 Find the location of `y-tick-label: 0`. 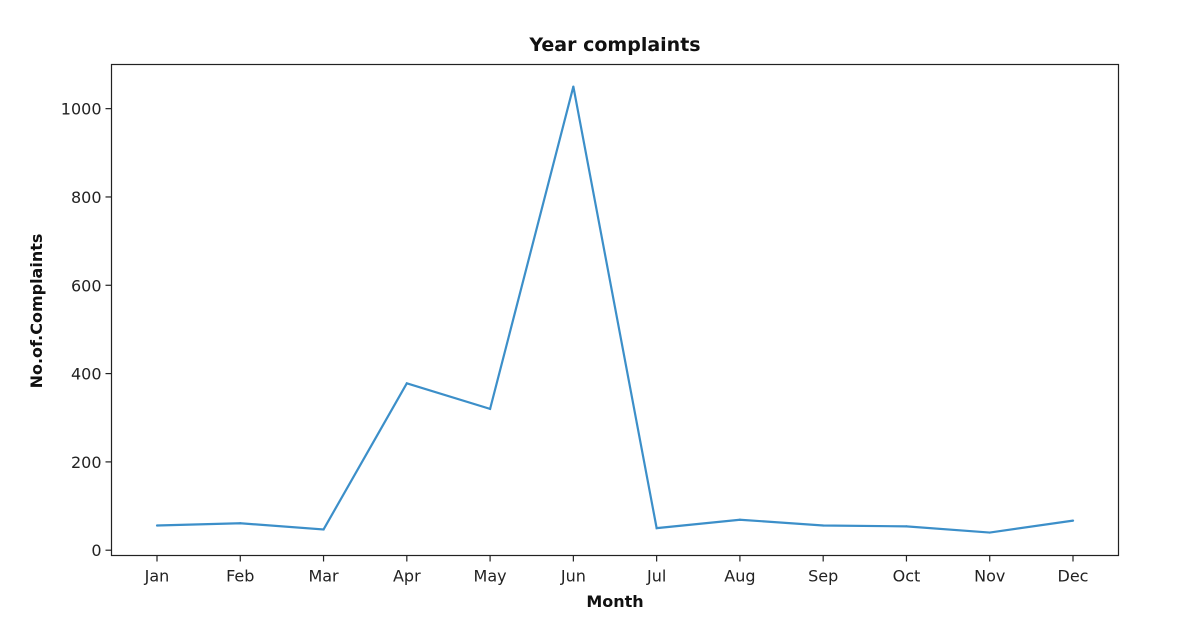

y-tick-label: 0 is located at coordinates (96, 550).